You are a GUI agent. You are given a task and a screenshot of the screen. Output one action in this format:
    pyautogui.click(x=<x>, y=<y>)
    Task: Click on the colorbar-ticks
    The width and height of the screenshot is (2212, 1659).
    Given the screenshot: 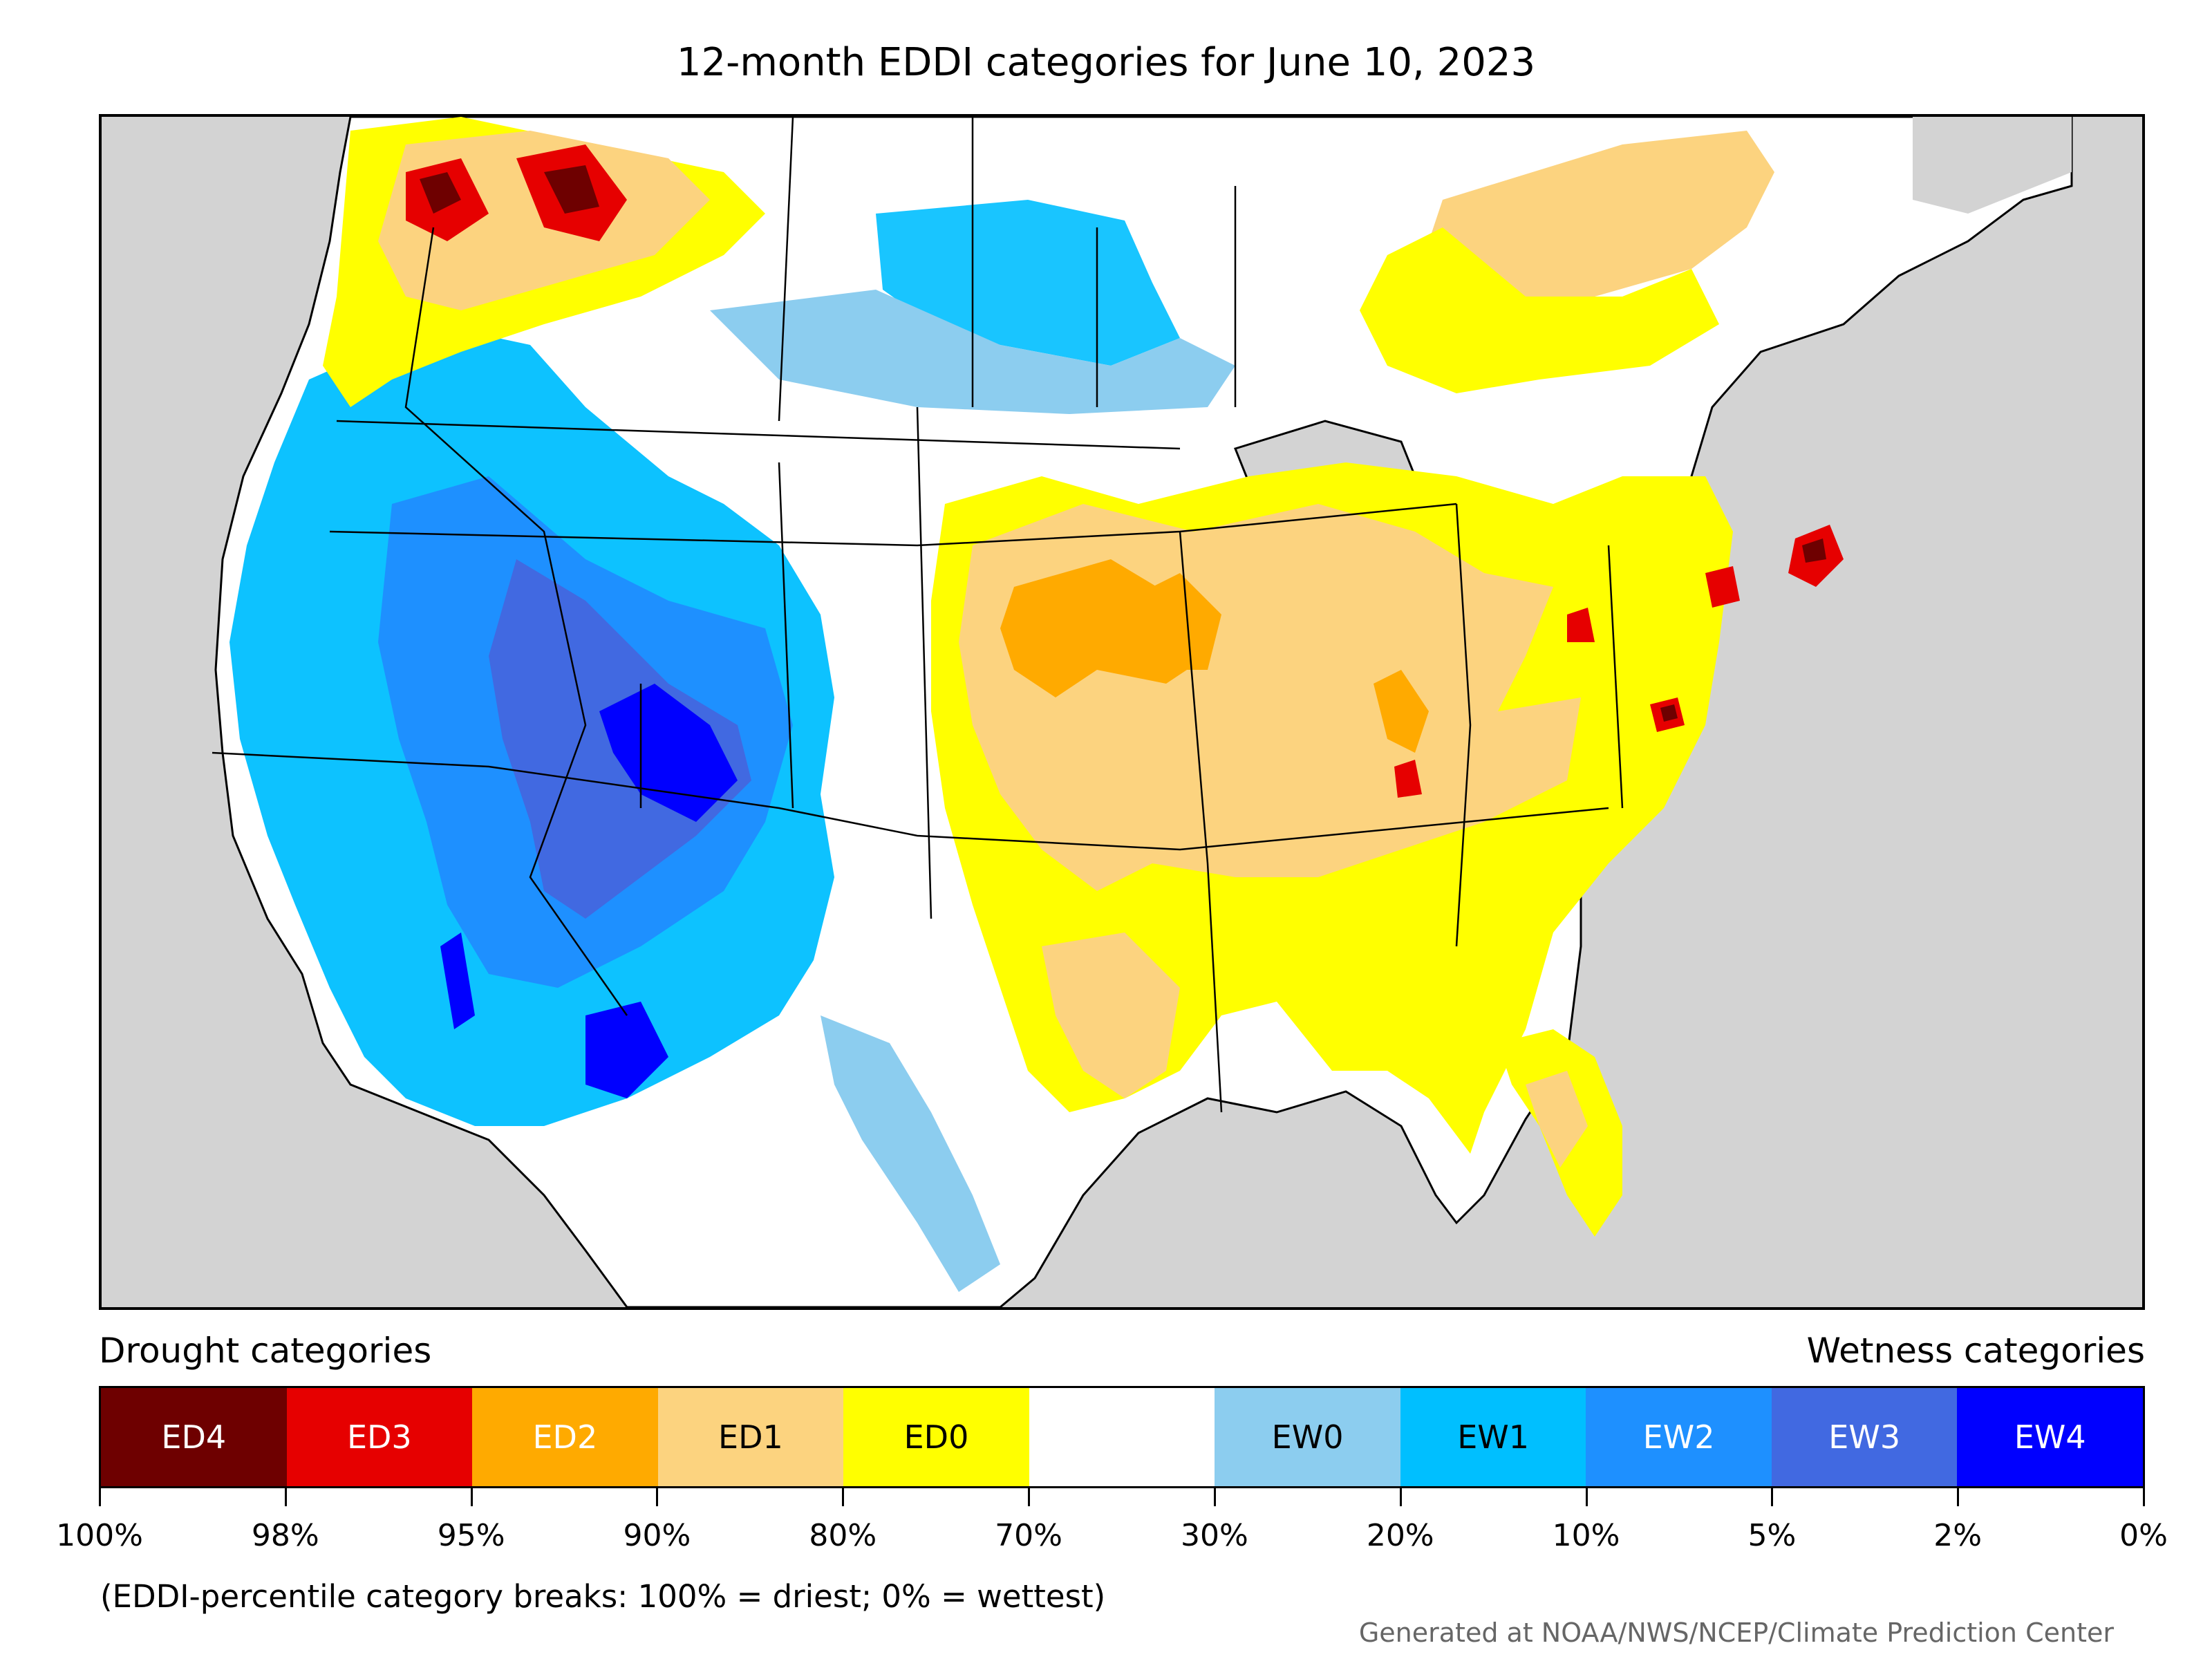 What is the action you would take?
    pyautogui.click(x=1122, y=1498)
    